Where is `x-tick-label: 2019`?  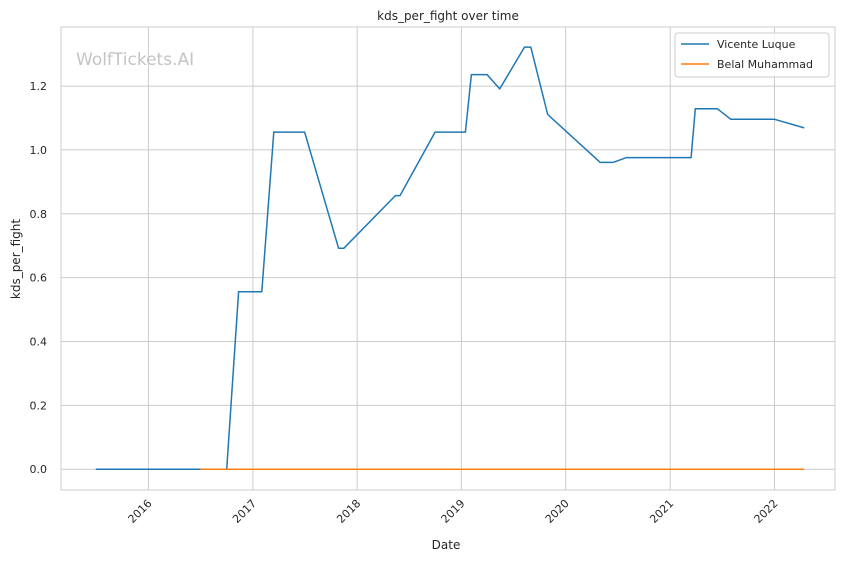
x-tick-label: 2019 is located at coordinates (453, 511).